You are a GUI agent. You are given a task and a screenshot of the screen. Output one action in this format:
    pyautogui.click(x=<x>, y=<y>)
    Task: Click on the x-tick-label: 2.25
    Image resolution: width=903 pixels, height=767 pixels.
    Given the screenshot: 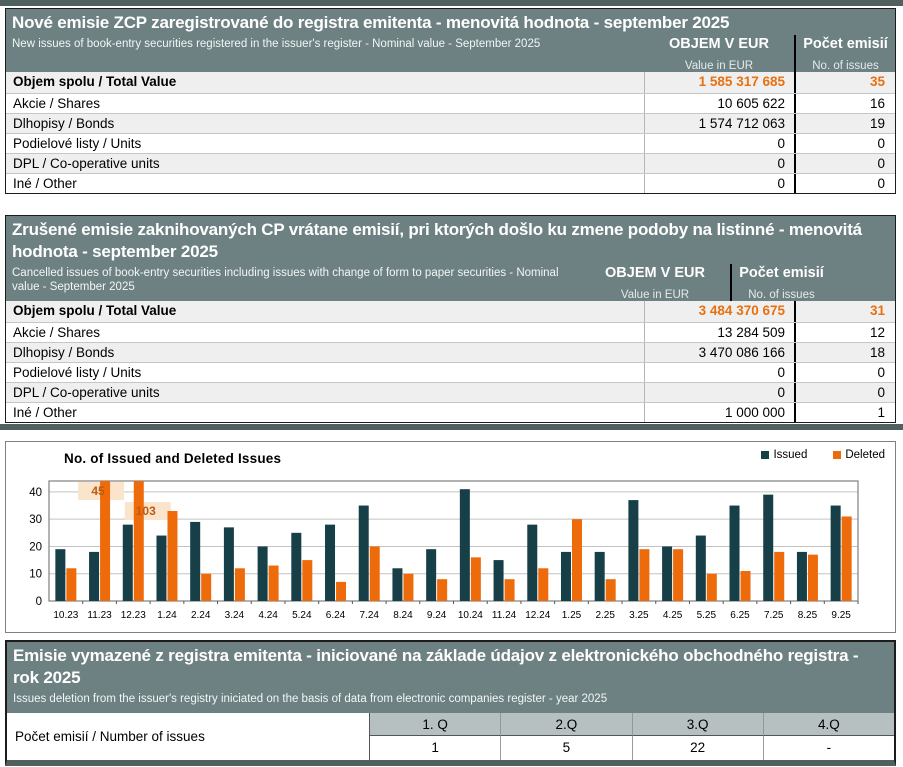 What is the action you would take?
    pyautogui.click(x=605, y=615)
    